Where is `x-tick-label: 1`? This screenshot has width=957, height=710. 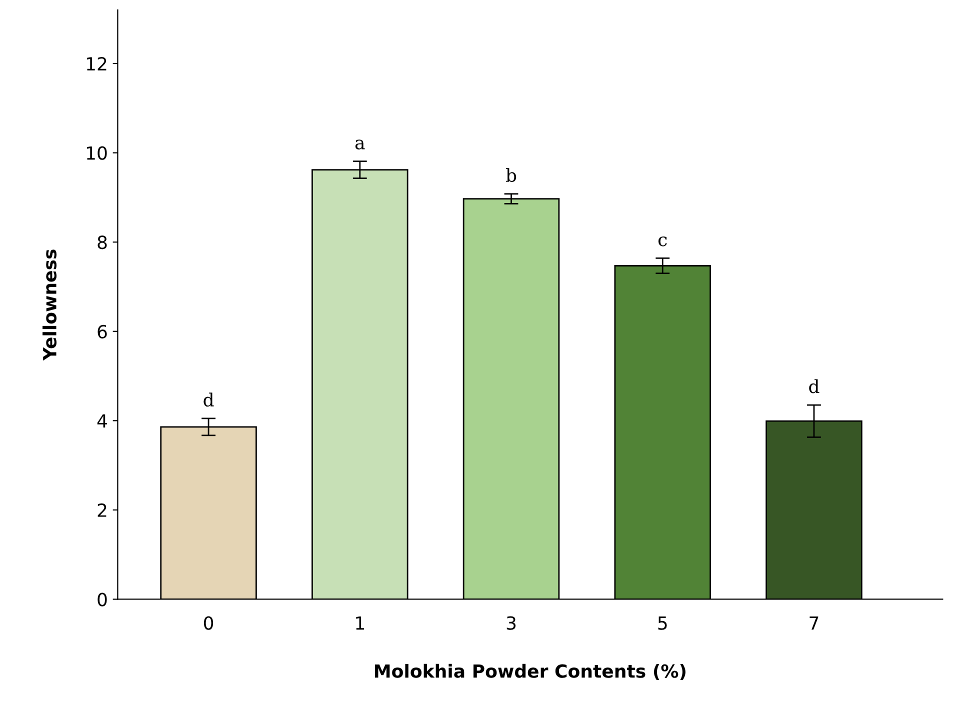
x-tick-label: 1 is located at coordinates (360, 623).